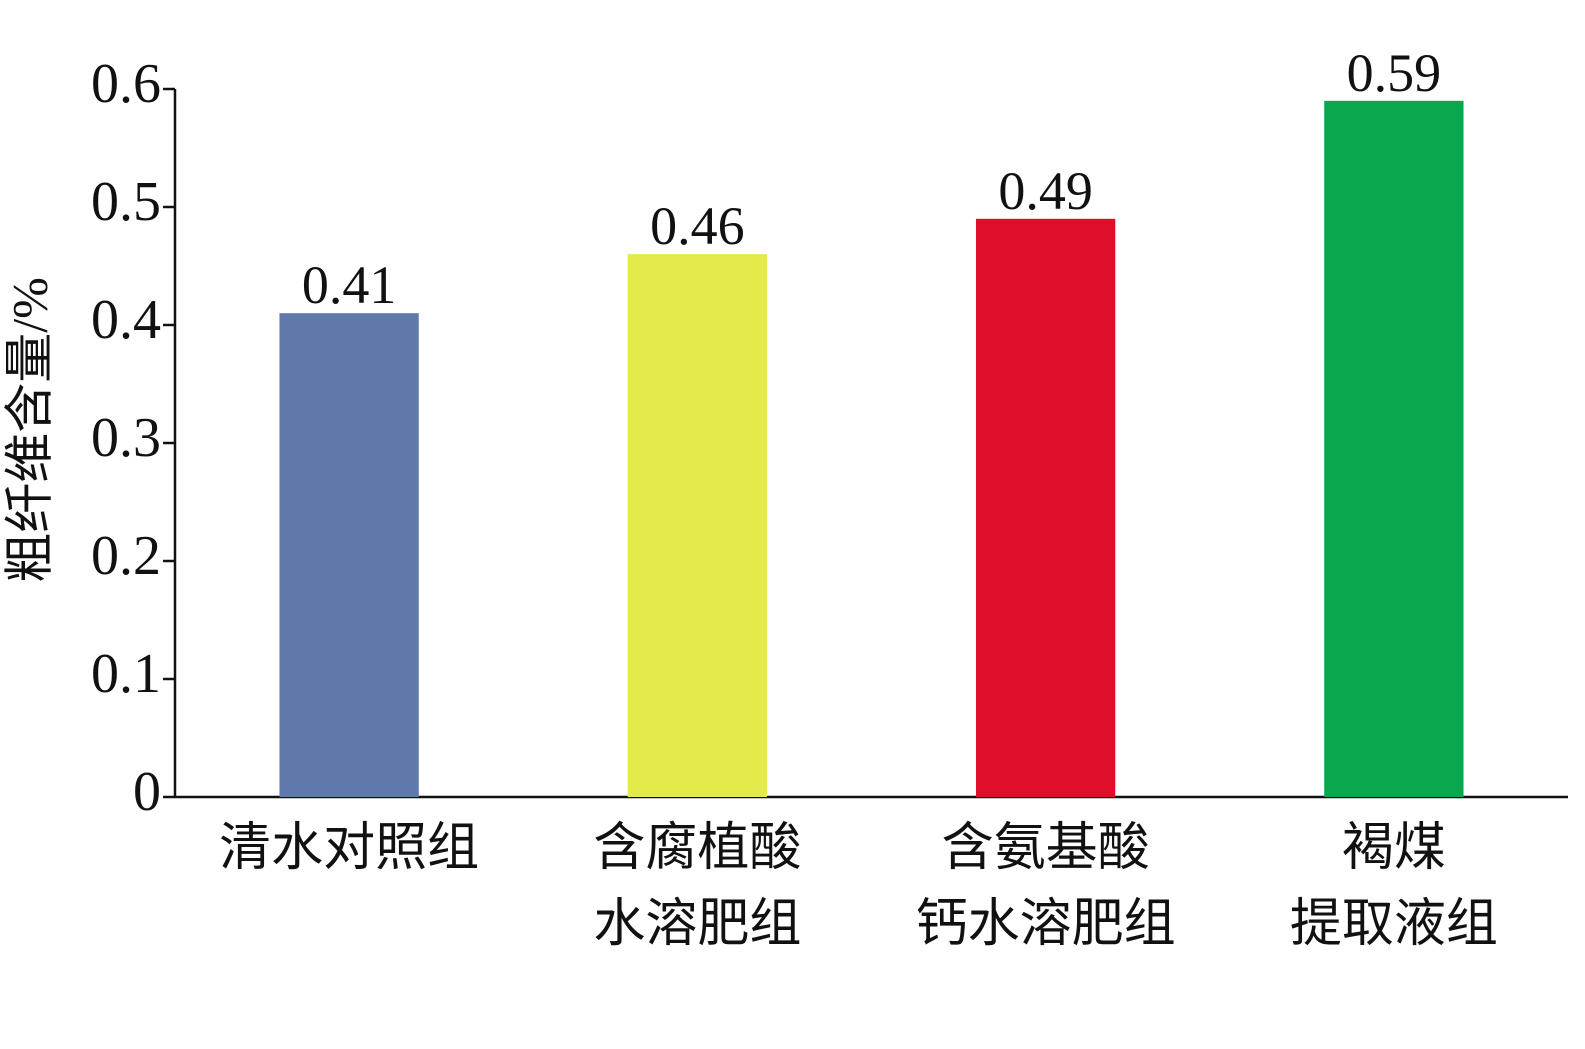 Image resolution: width=1585 pixels, height=1049 pixels. Describe the element at coordinates (349, 848) in the screenshot. I see `x-tick-label: 清水对照组` at that location.